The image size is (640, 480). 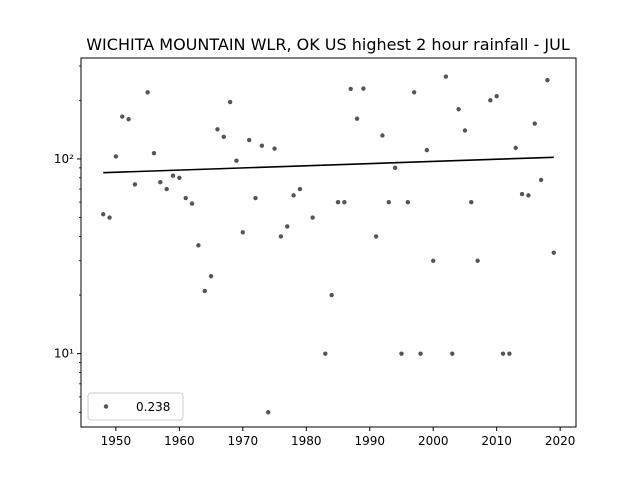 I want to click on x-tick-label: 1950, so click(x=116, y=441).